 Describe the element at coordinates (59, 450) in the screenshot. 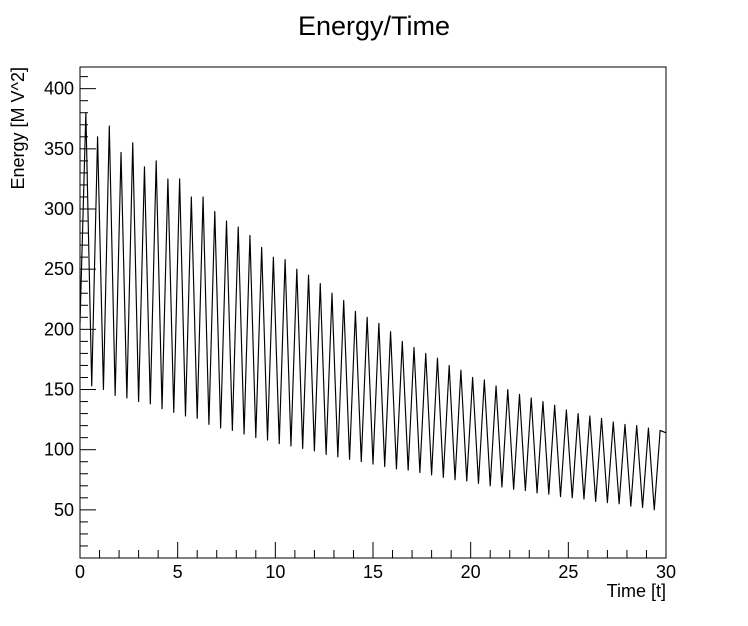

I see `y-tick-label: 100` at that location.